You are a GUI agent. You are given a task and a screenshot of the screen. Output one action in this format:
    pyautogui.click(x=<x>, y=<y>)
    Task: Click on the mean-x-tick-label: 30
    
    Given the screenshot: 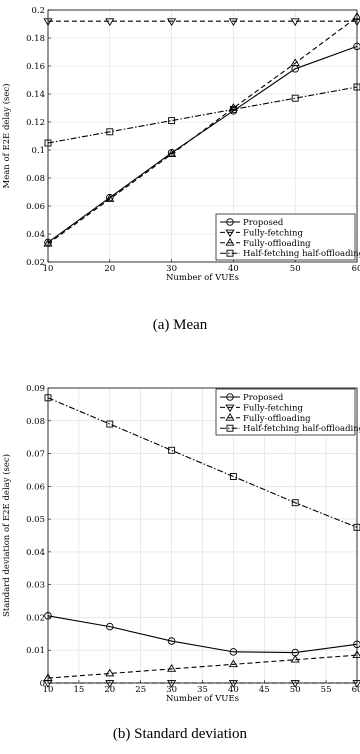 What is the action you would take?
    pyautogui.click(x=171, y=269)
    